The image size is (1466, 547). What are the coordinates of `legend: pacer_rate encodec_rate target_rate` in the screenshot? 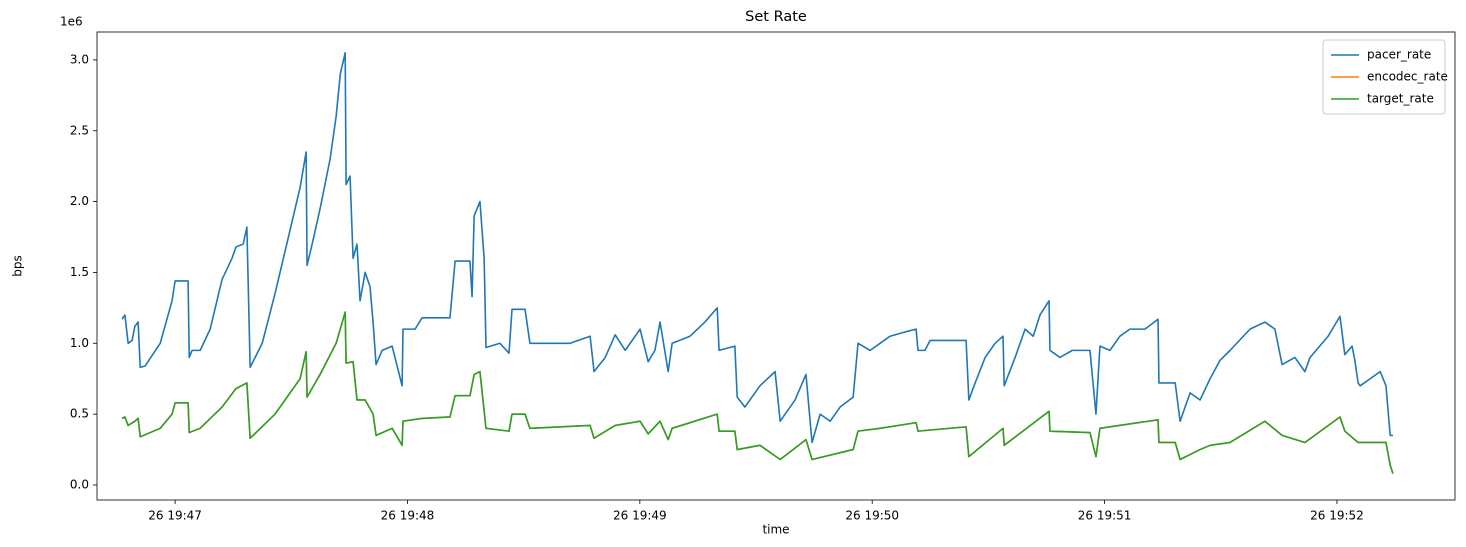 It's located at (1385, 77).